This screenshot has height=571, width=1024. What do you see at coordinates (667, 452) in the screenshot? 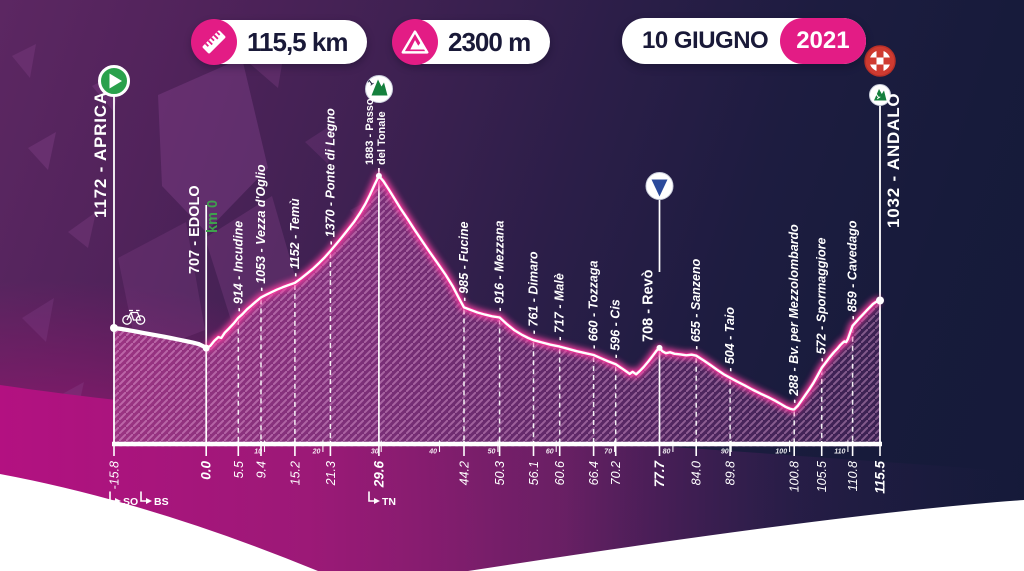
I see `decade-tick-label: 80` at bounding box center [667, 452].